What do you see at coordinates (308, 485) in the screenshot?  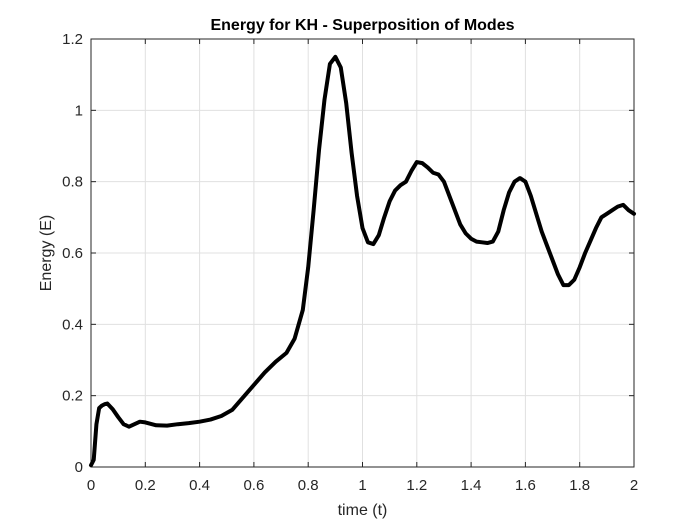 I see `x-tick-label: 0.8` at bounding box center [308, 485].